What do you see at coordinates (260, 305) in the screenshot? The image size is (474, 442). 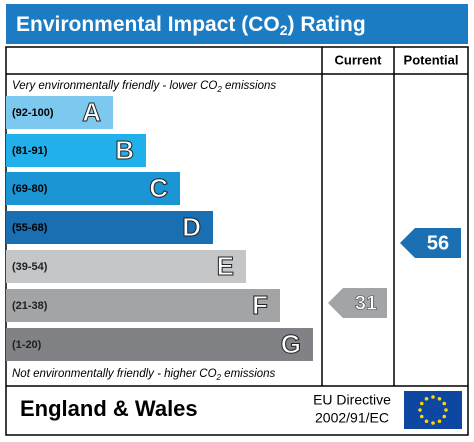 I see `band-letter: F` at bounding box center [260, 305].